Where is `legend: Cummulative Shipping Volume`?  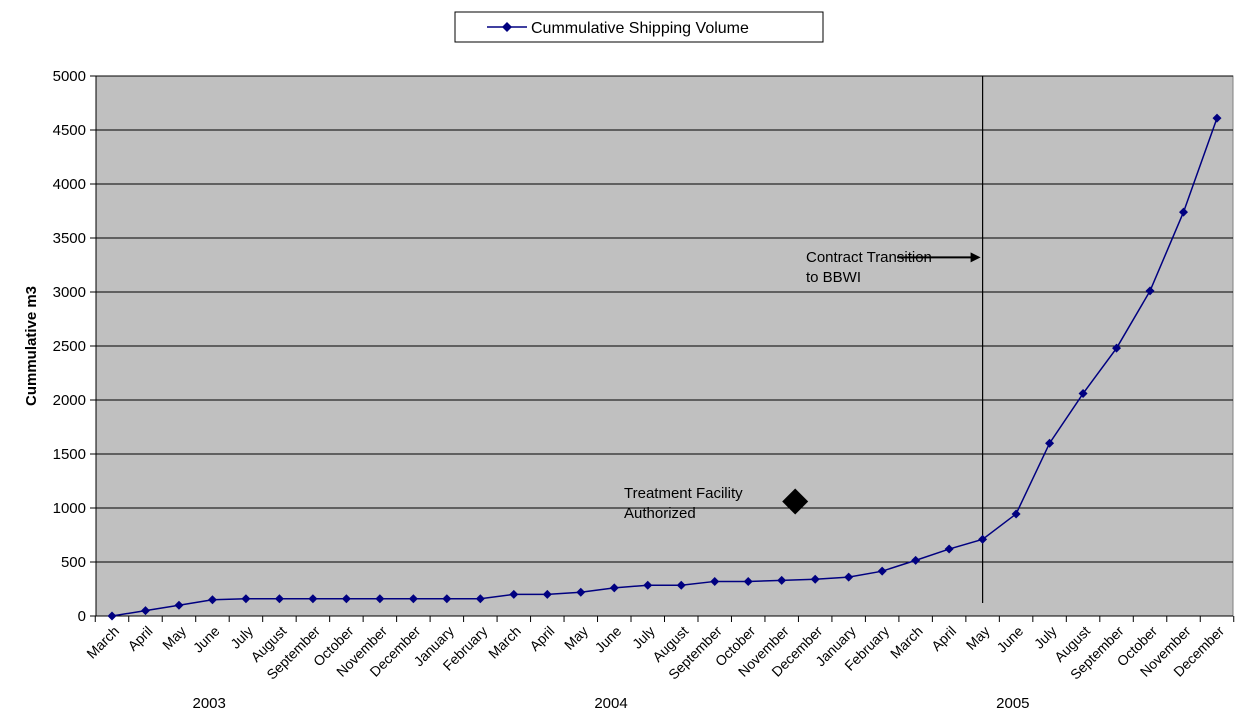 legend: Cummulative Shipping Volume is located at coordinates (639, 27).